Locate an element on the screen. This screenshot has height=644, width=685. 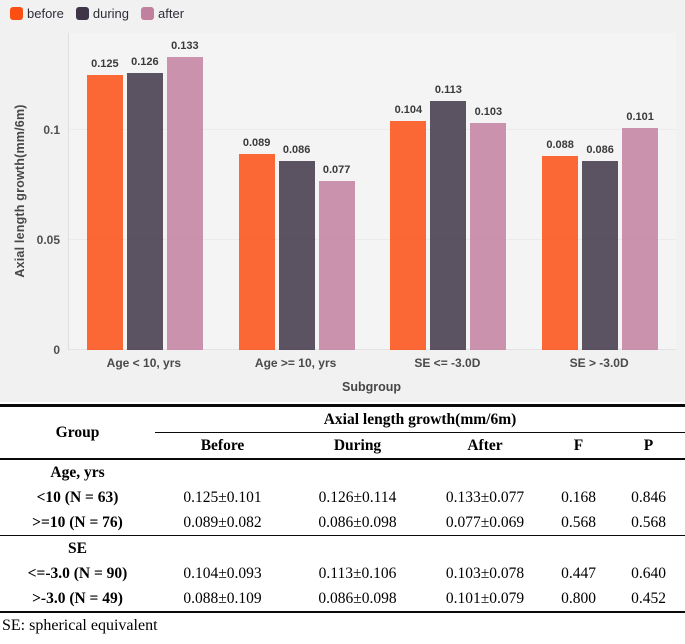
bar-after: 0.077 is located at coordinates (336, 257).